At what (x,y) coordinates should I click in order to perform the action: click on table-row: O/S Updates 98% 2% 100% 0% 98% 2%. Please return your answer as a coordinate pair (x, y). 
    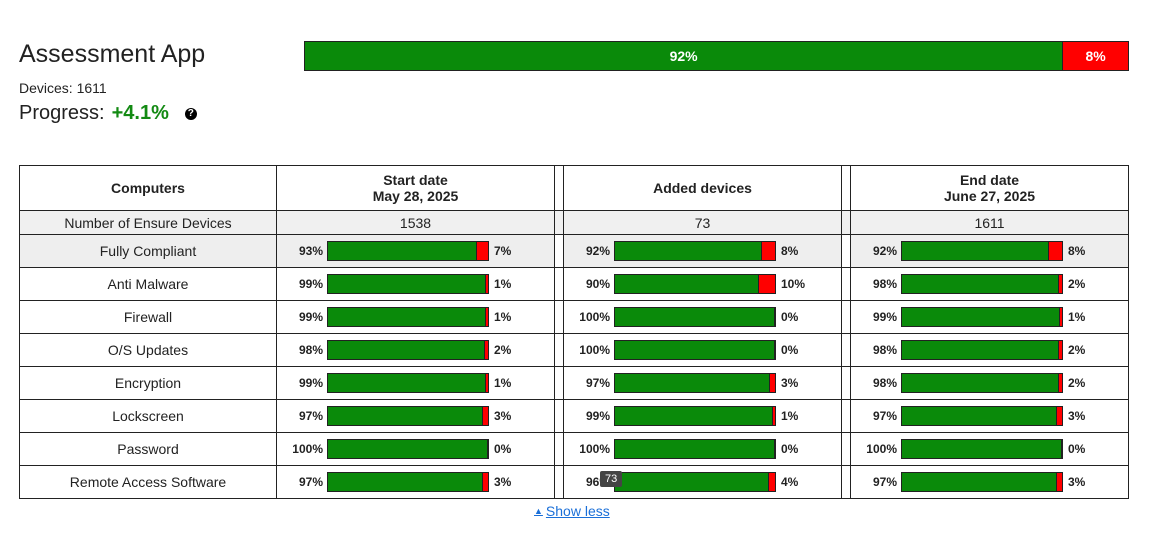
    Looking at the image, I should click on (574, 350).